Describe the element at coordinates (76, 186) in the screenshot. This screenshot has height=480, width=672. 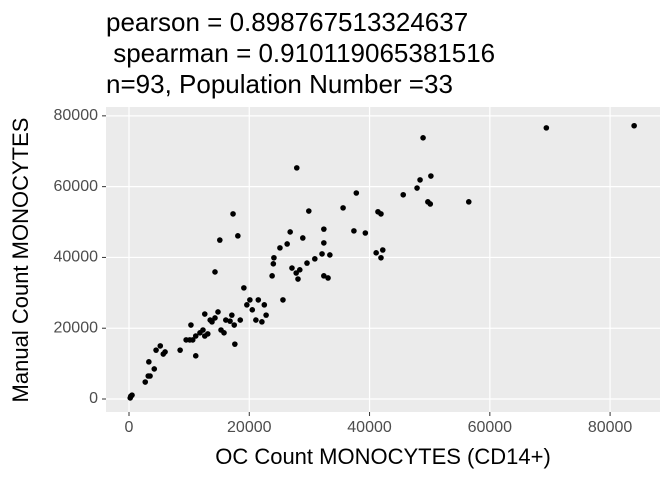
I see `y-tick-label: 60000` at that location.